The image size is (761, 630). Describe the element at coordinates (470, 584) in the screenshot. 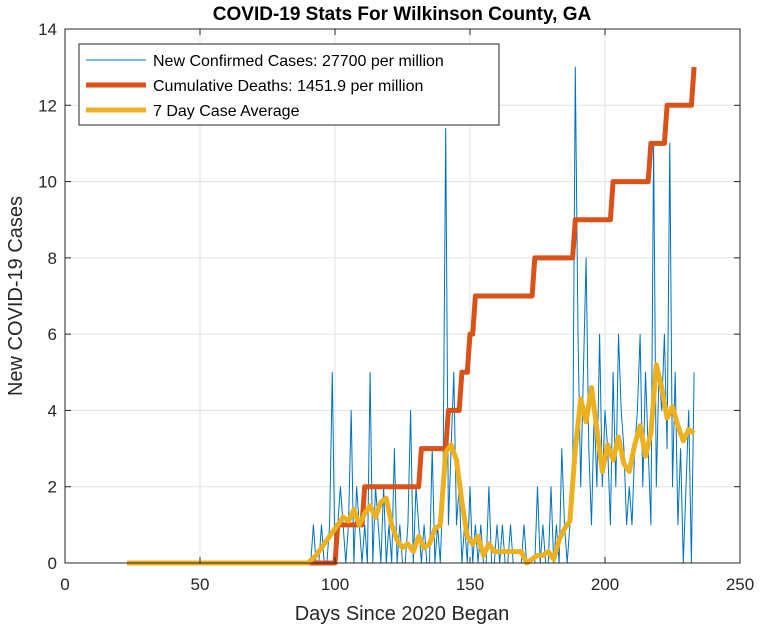

I see `x-tick-label: 150` at that location.